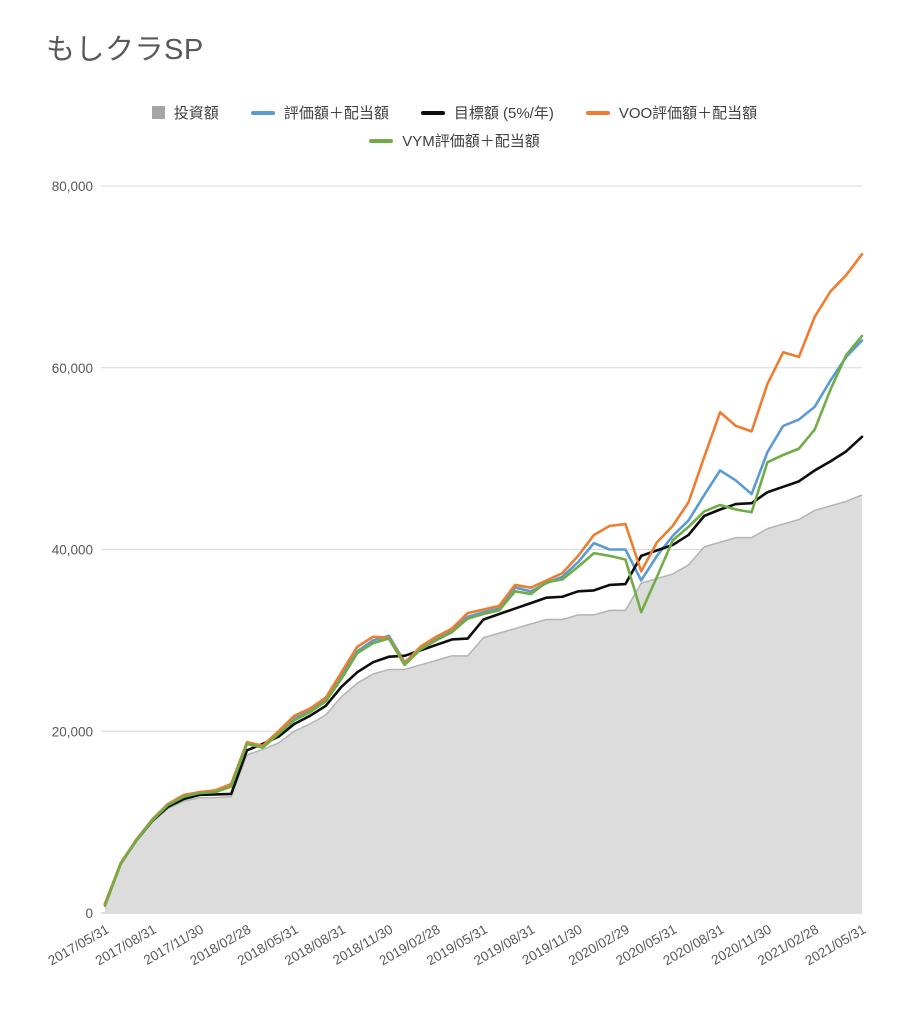 This screenshot has height=1024, width=909. What do you see at coordinates (503, 113) in the screenshot?
I see `legend-label-target: 目標額 (5%/年)` at bounding box center [503, 113].